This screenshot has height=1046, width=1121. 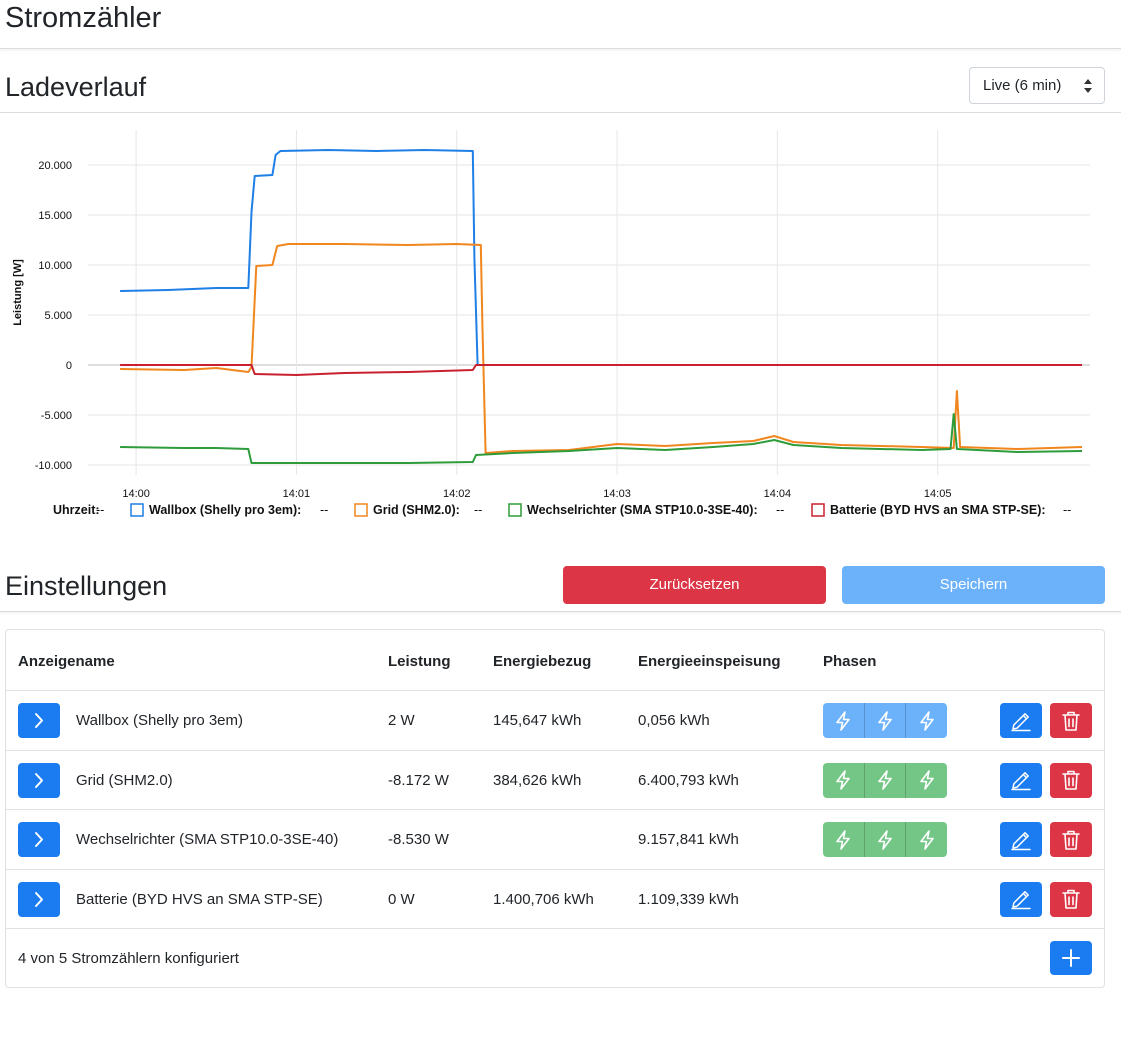 I want to click on x-tick-label: 14:00, so click(x=136, y=494).